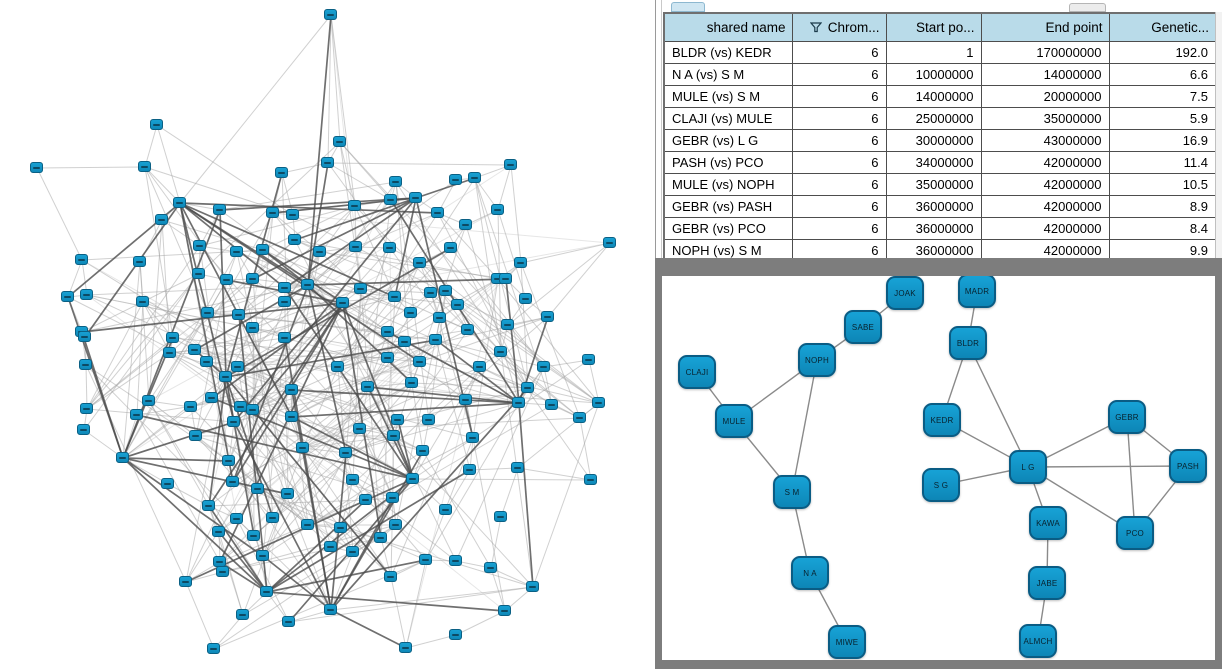 The width and height of the screenshot is (1222, 669). What do you see at coordinates (1218, 135) in the screenshot?
I see `table-scrollbar` at bounding box center [1218, 135].